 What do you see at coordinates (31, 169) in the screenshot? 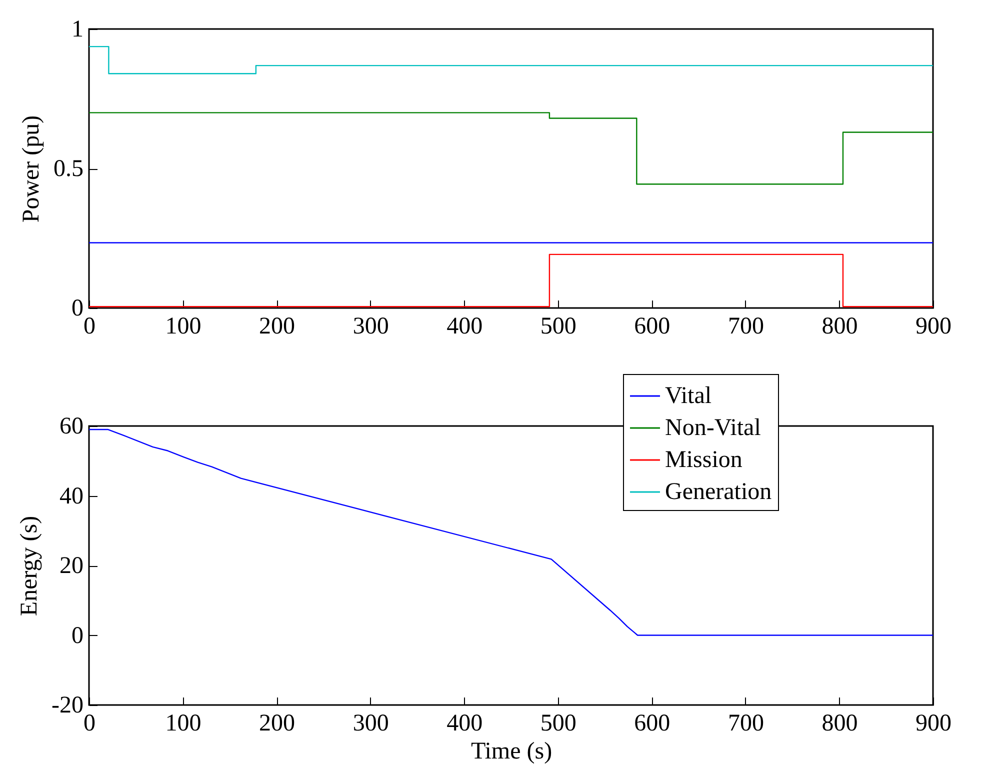
I see `y-axis-title: Power (pu)` at bounding box center [31, 169].